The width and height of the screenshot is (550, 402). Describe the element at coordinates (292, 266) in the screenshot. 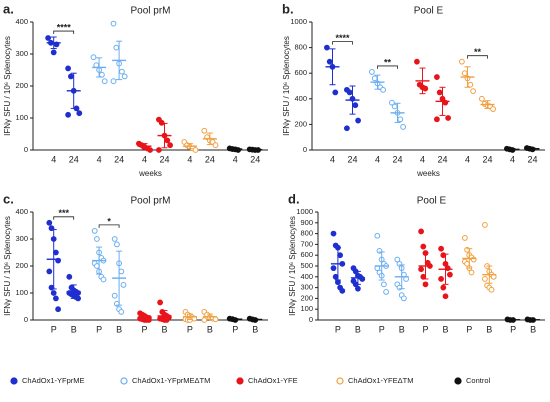

I see `y-axis-label: IFNγ SFU / 10⁶ Splenocytes` at that location.